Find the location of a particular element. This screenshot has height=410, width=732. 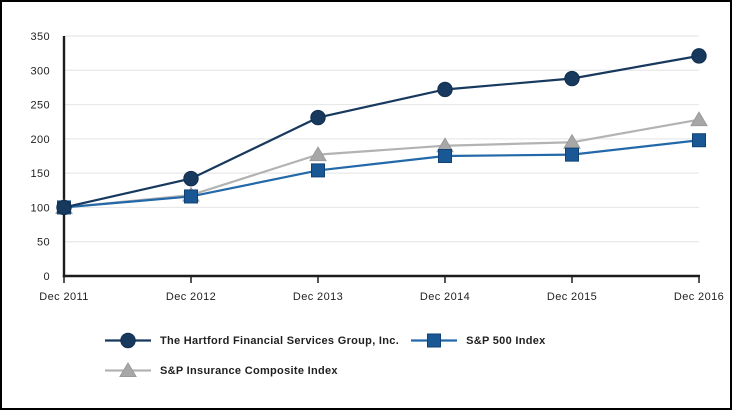

svg-text: Dec 2011 is located at coordinates (63, 297).